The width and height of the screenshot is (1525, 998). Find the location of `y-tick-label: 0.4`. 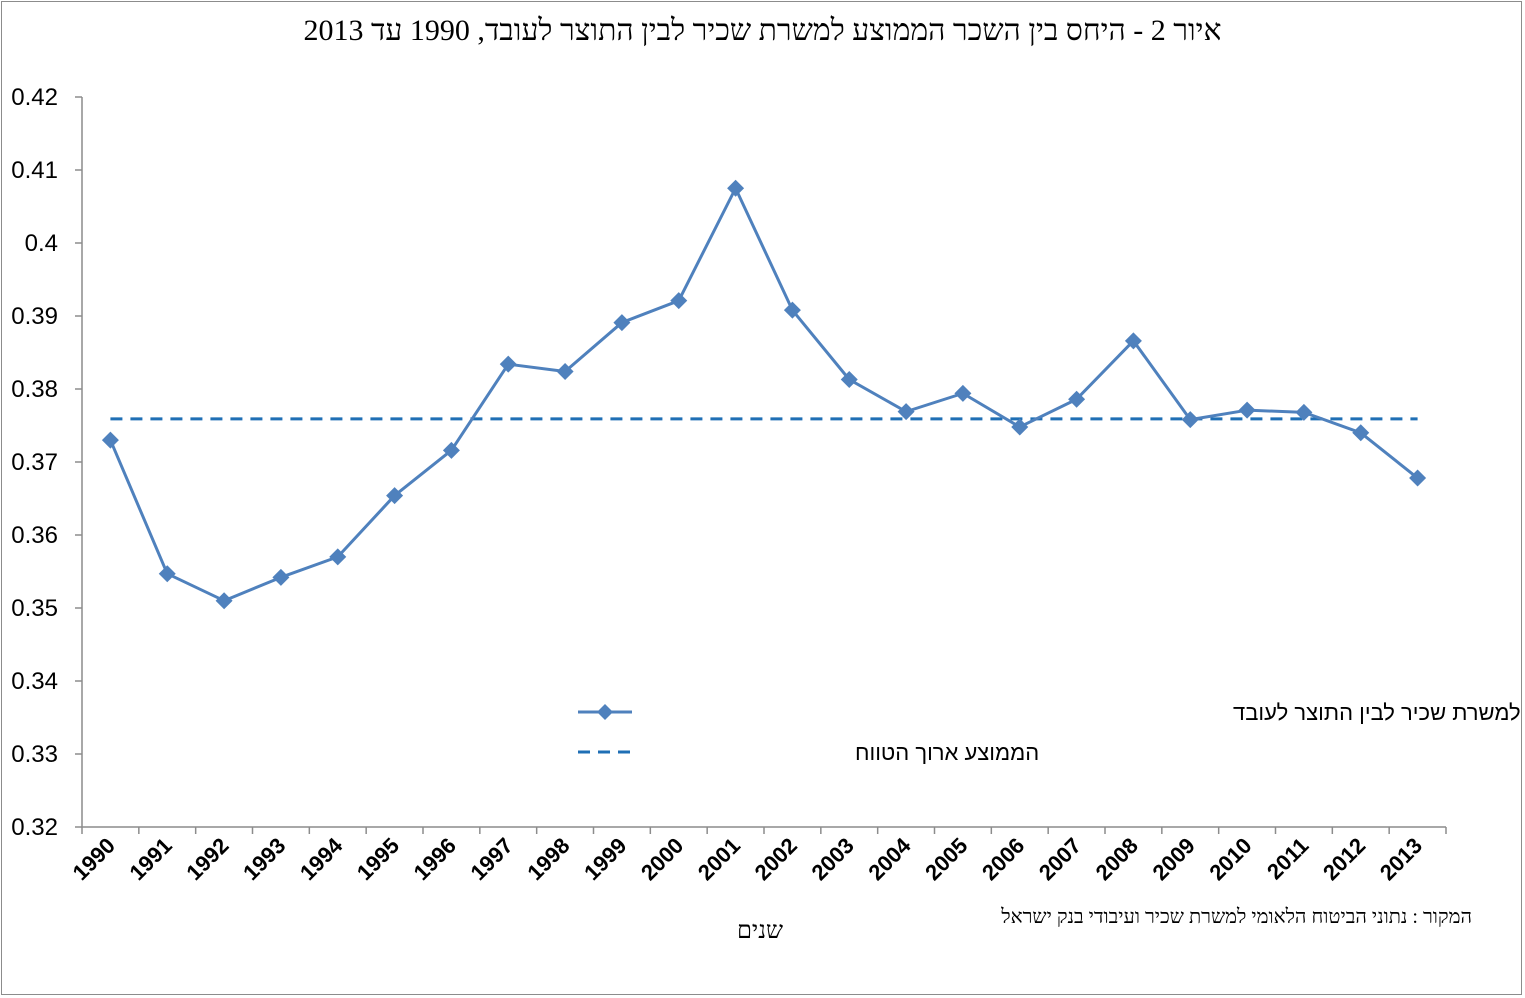

y-tick-label: 0.4 is located at coordinates (41, 243).